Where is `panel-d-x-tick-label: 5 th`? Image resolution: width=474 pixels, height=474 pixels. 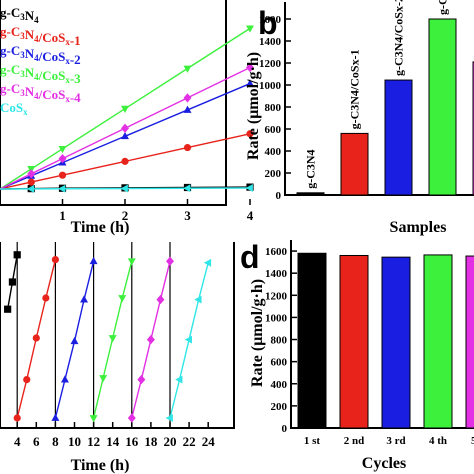 panel-d-x-tick-label: 5 th is located at coordinates (472, 441).